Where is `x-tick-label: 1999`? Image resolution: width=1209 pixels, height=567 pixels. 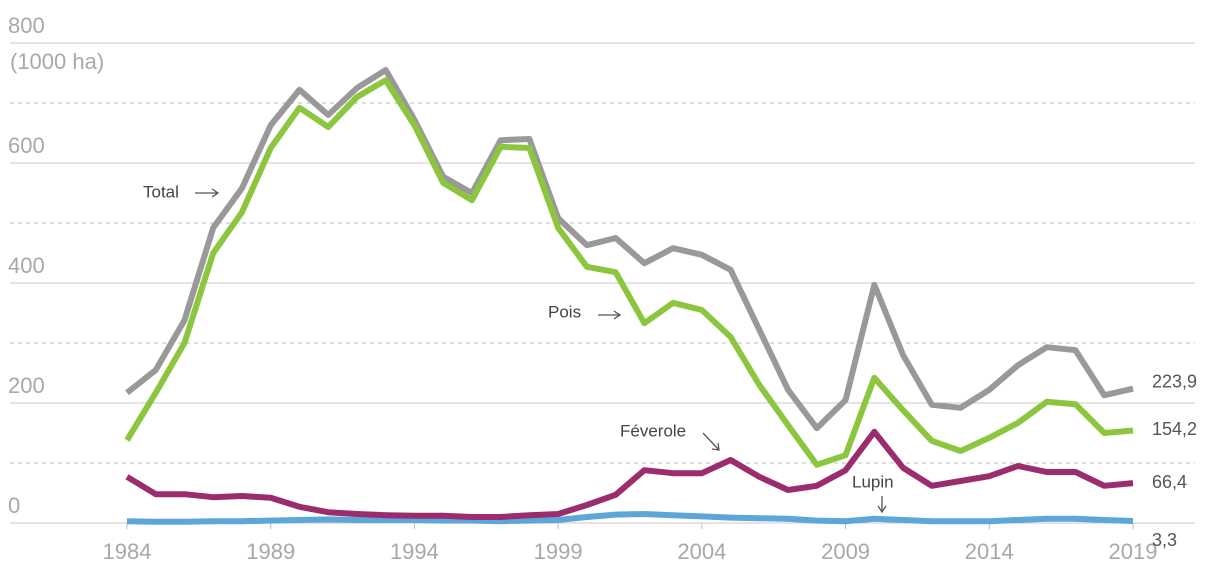 x-tick-label: 1999 is located at coordinates (558, 551).